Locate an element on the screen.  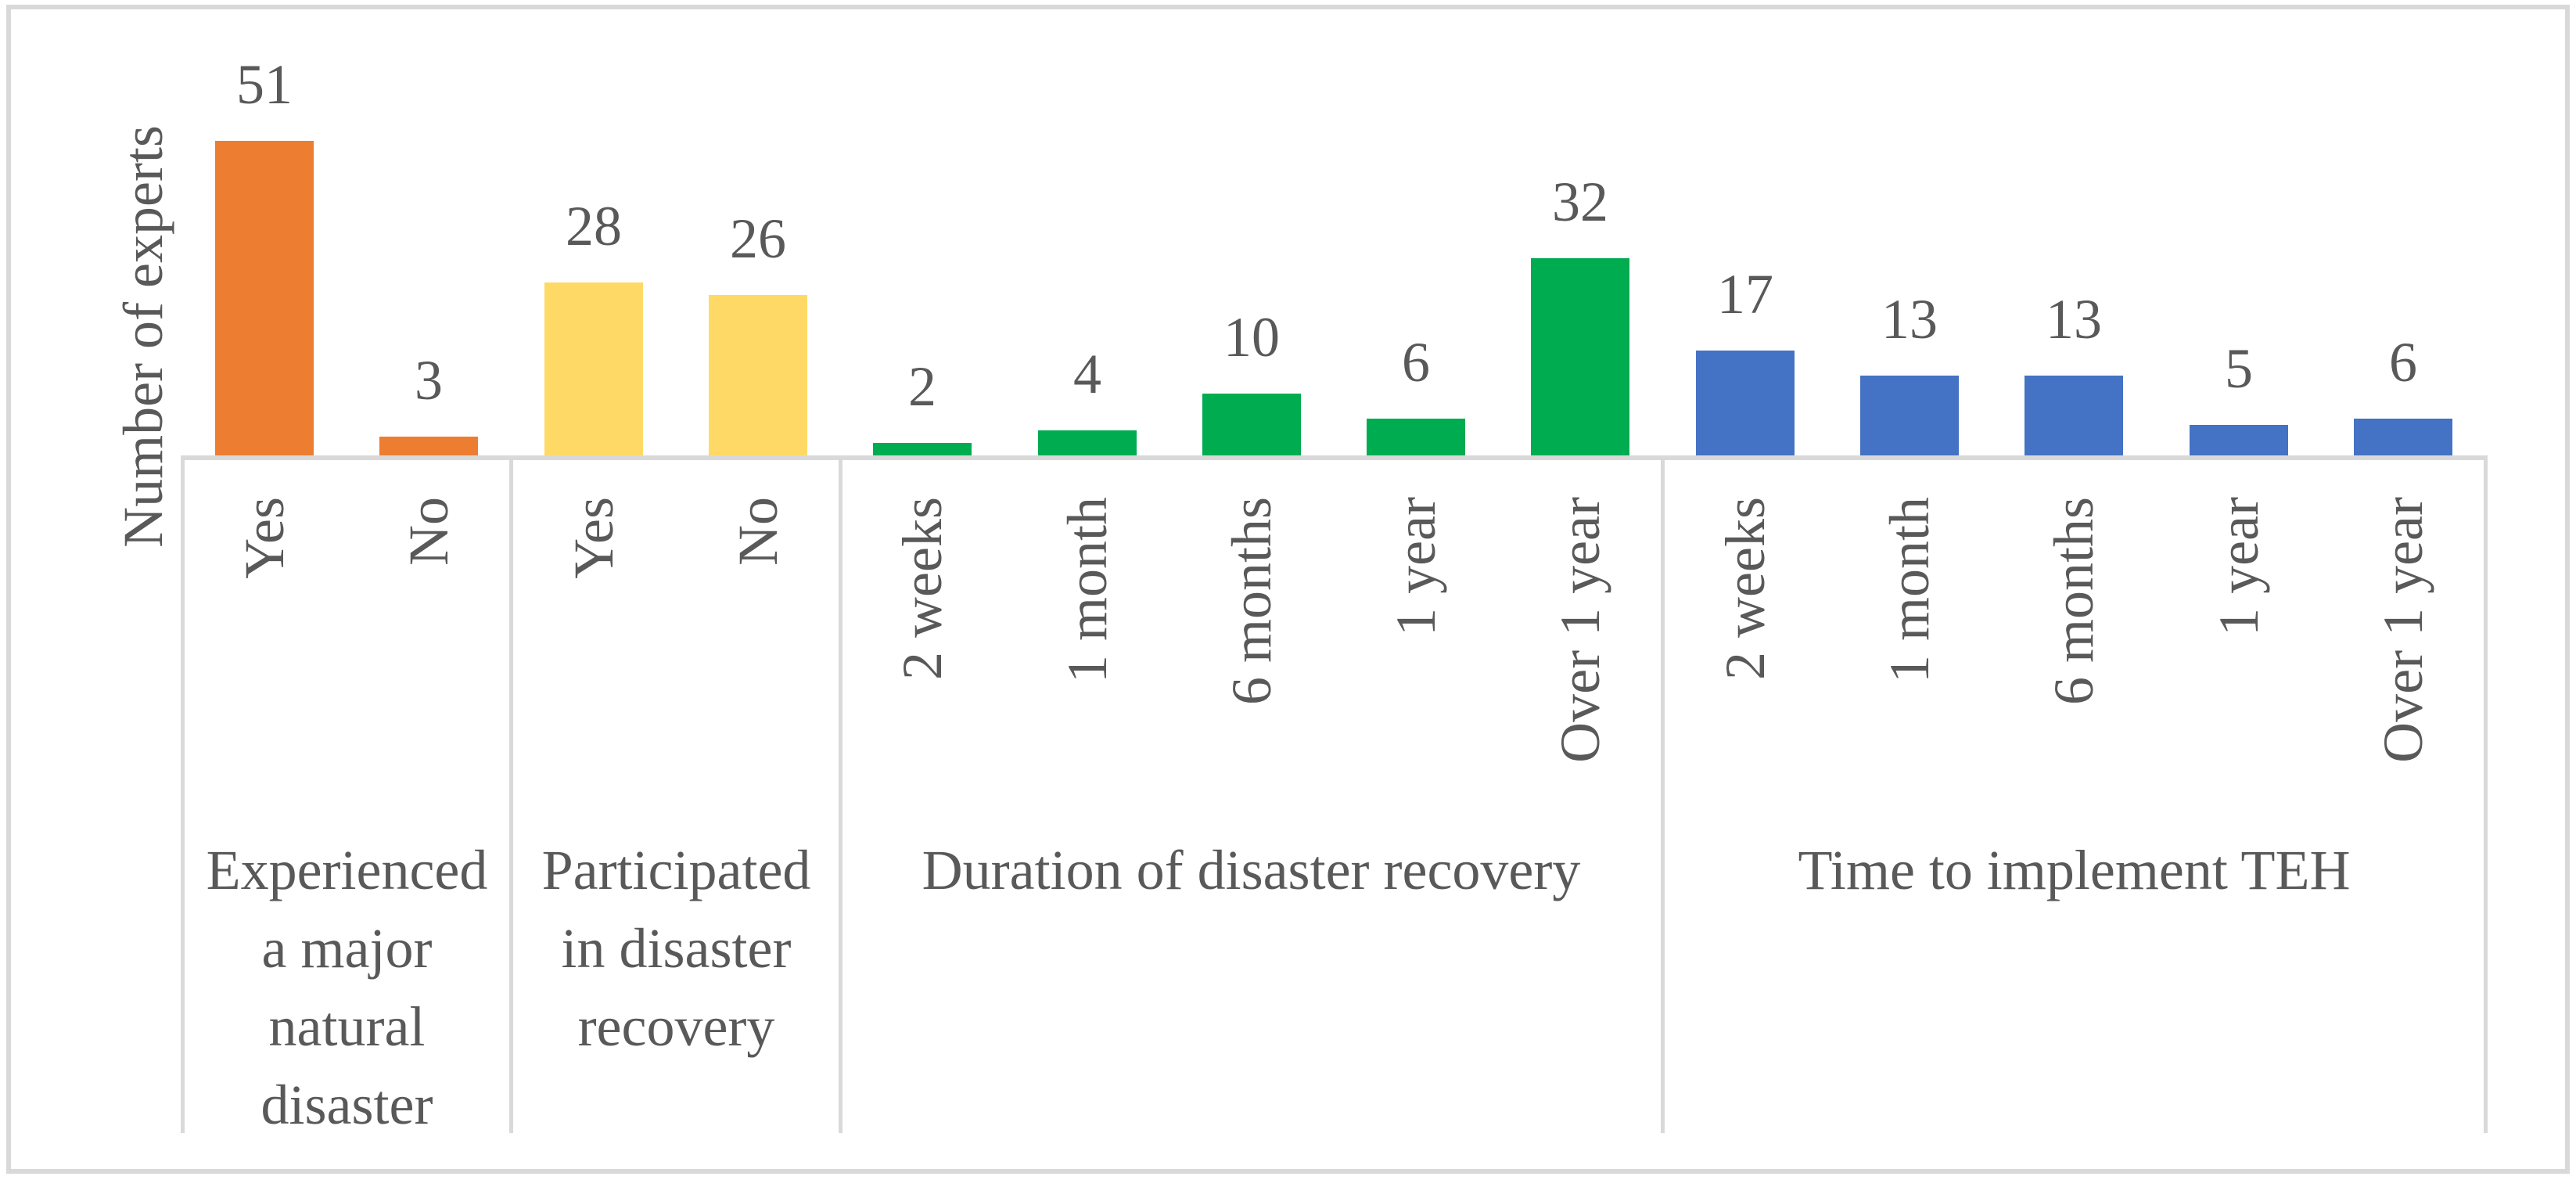
bar-value-label: 5 is located at coordinates (2239, 368).